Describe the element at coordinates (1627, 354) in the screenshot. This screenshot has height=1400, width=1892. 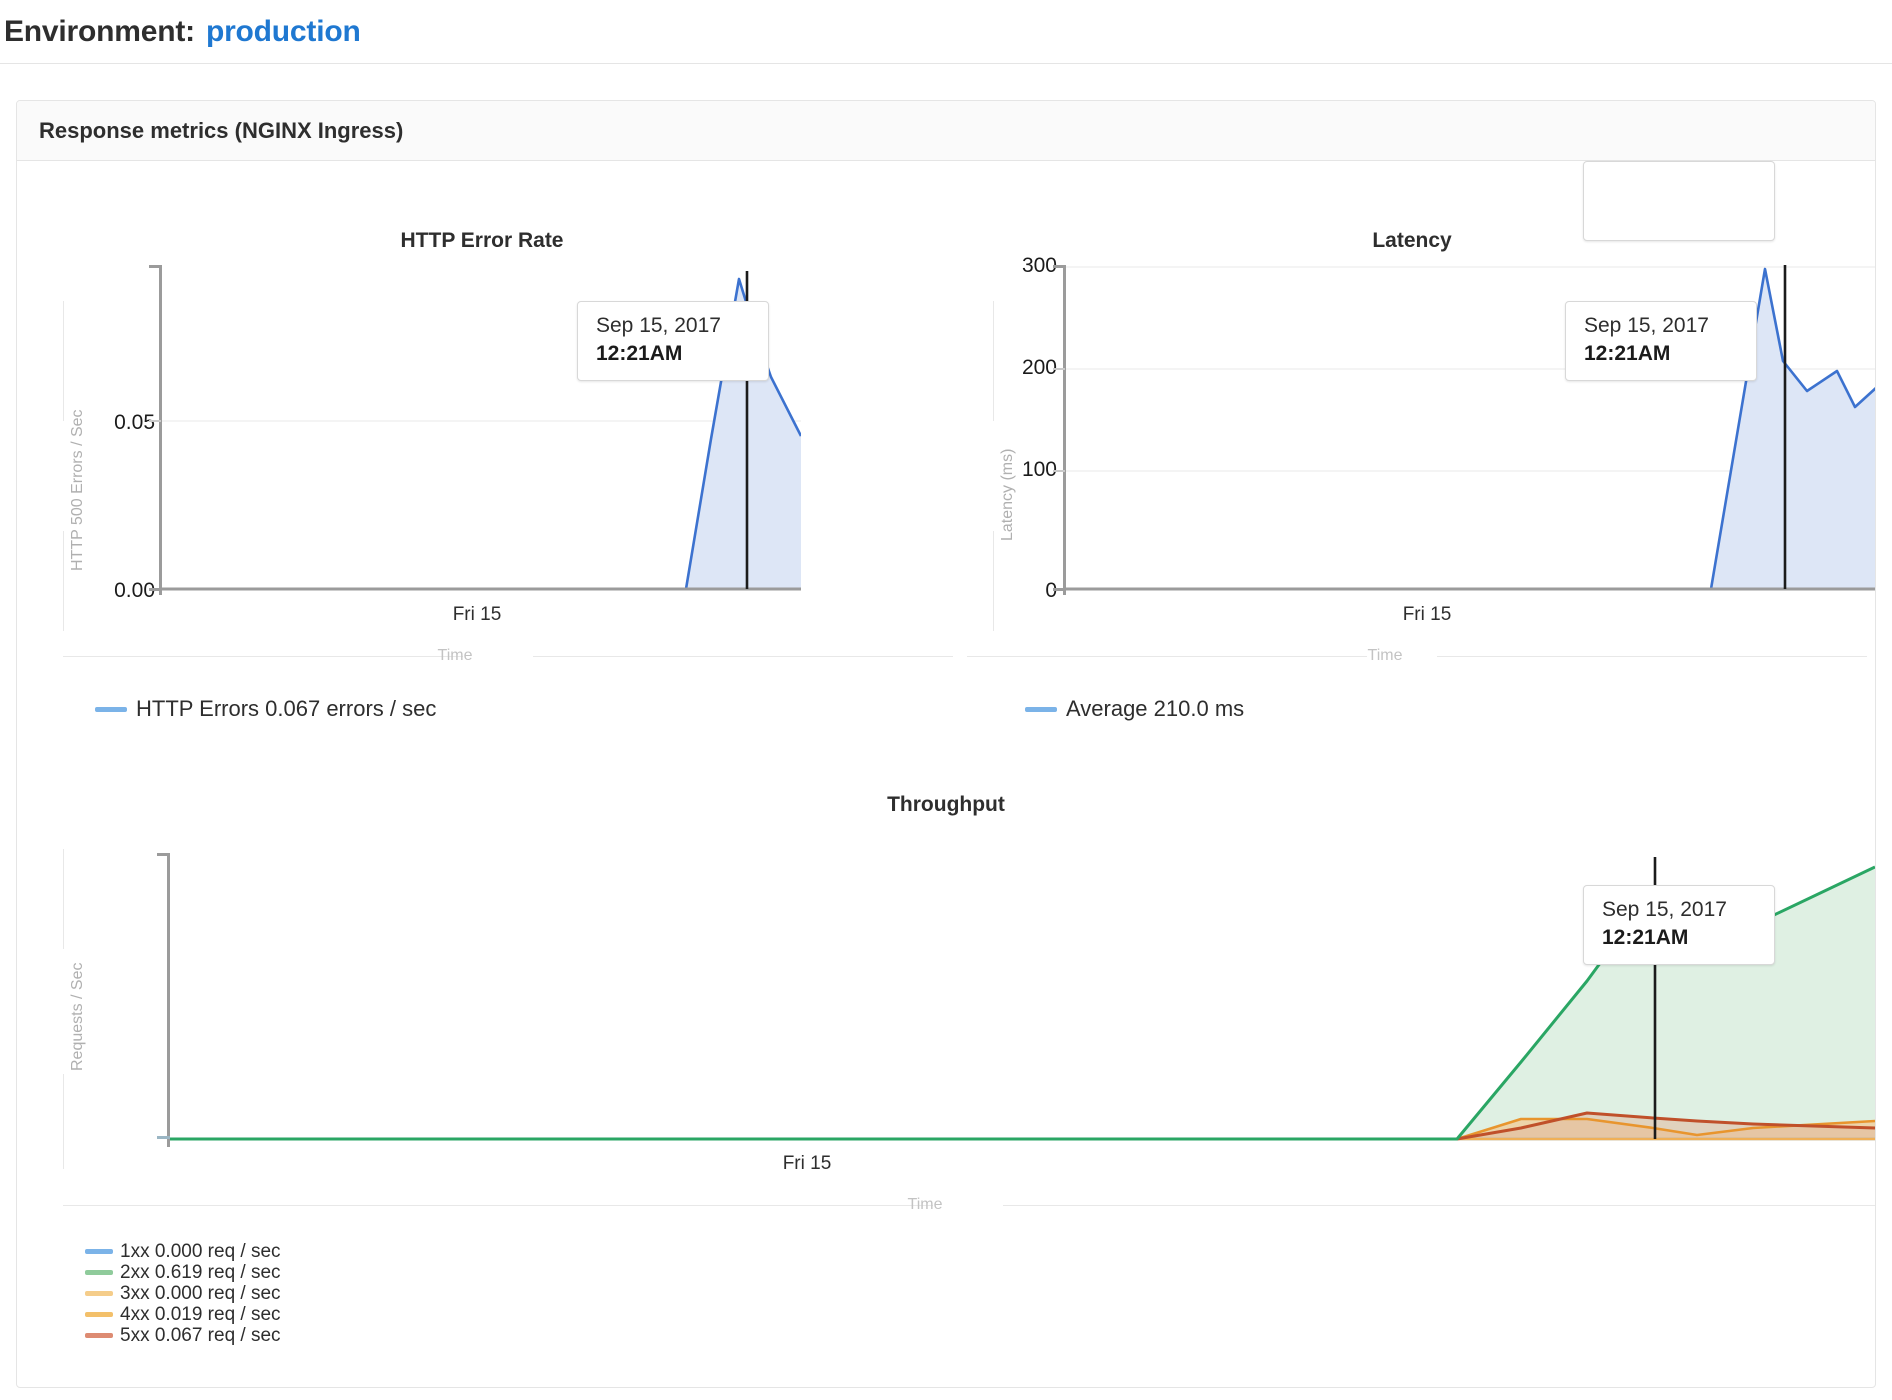
I see `tooltip-time-latency: 12:21AM` at that location.